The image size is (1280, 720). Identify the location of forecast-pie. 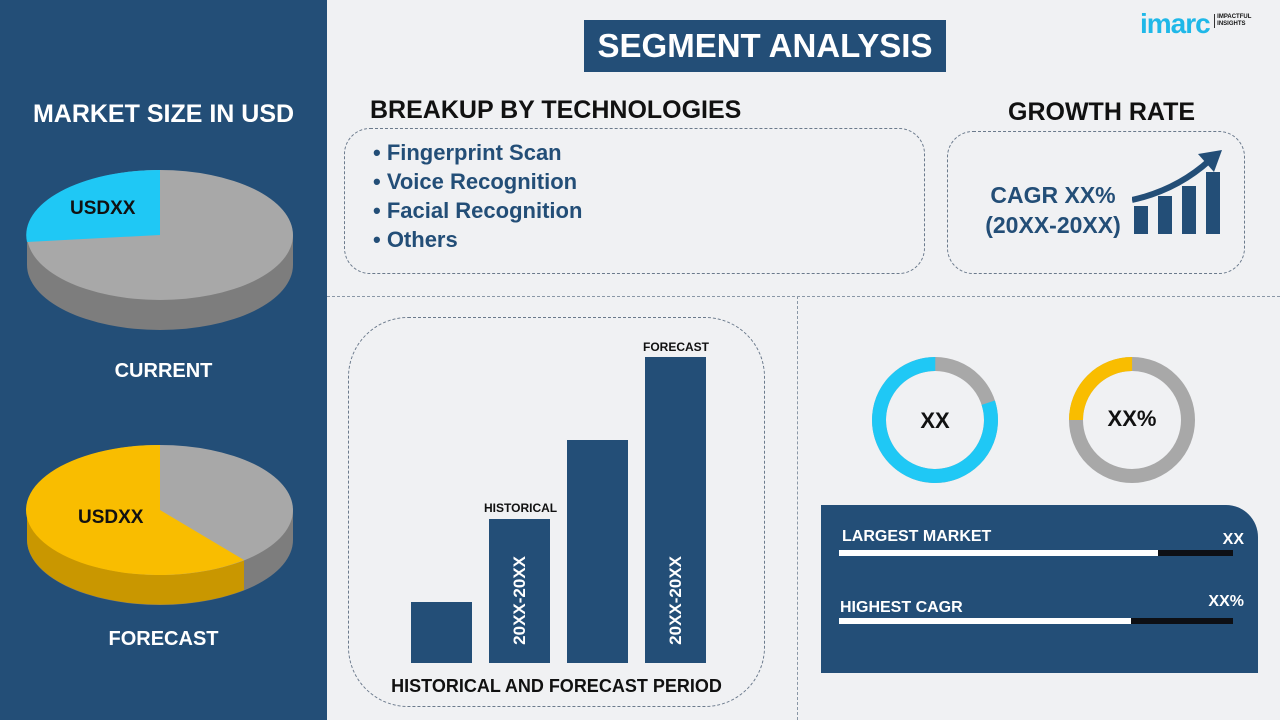
(159, 524).